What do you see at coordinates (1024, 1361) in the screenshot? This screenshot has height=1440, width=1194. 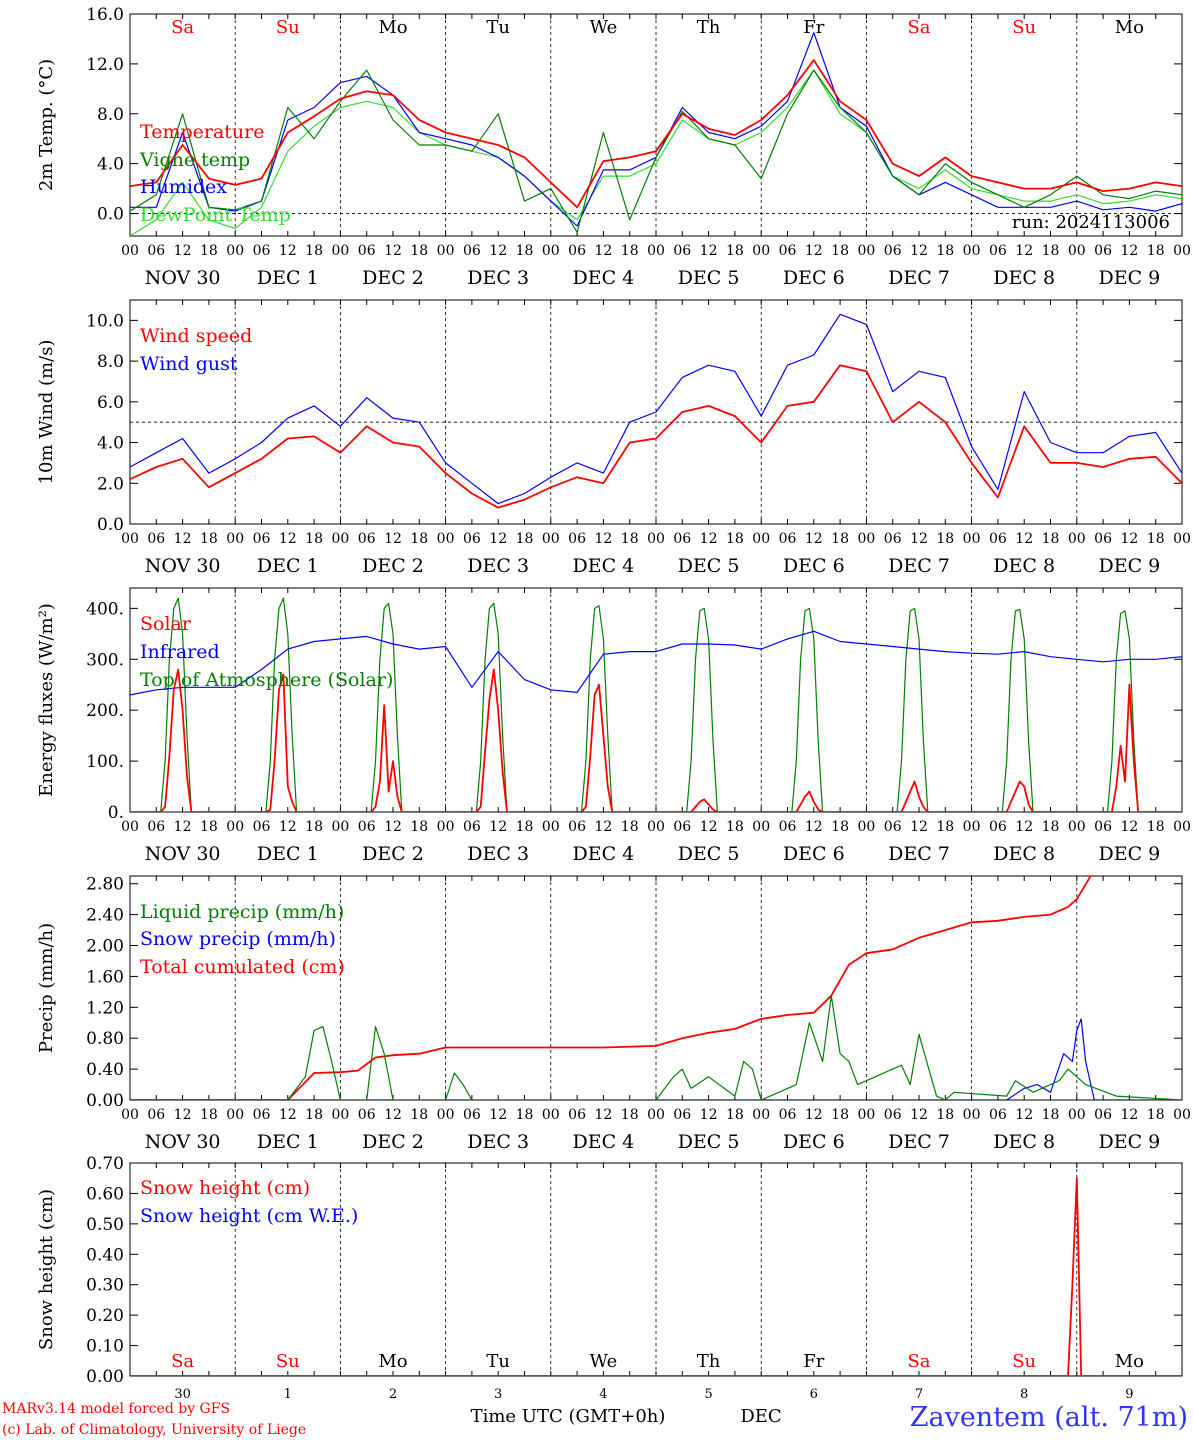 I see `weekday-label: Su` at bounding box center [1024, 1361].